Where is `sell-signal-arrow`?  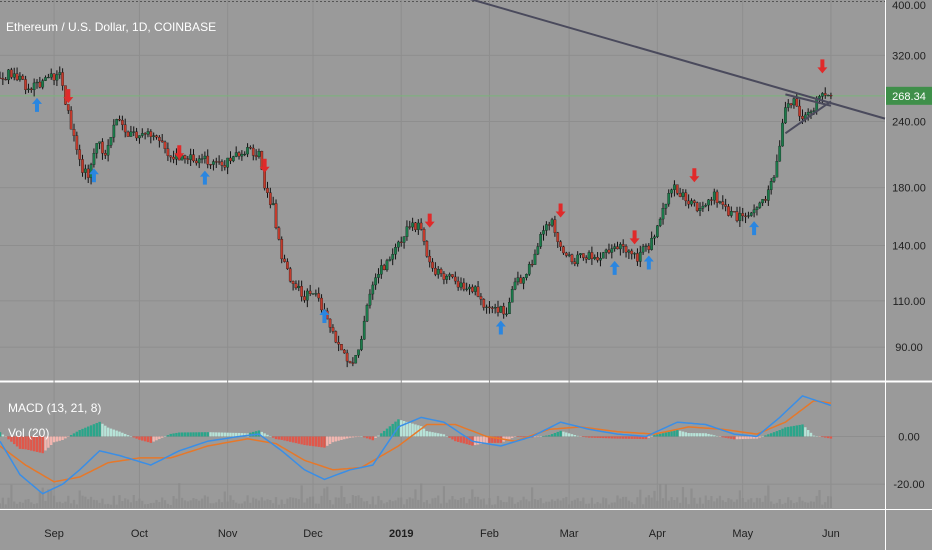
sell-signal-arrow is located at coordinates (68, 96).